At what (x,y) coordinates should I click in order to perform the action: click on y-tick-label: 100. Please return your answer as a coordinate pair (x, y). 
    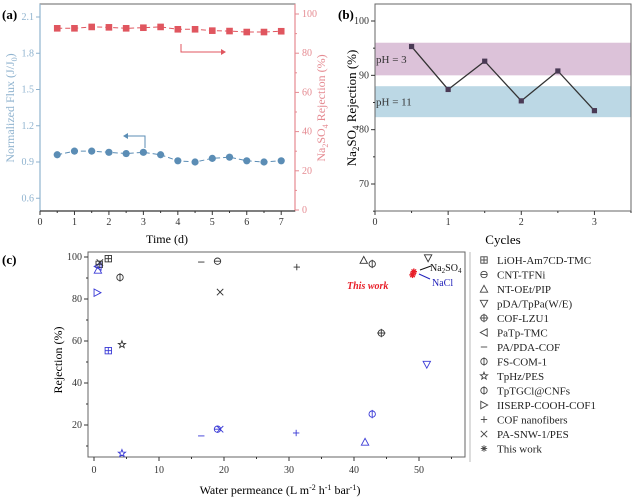
    Looking at the image, I should click on (74, 257).